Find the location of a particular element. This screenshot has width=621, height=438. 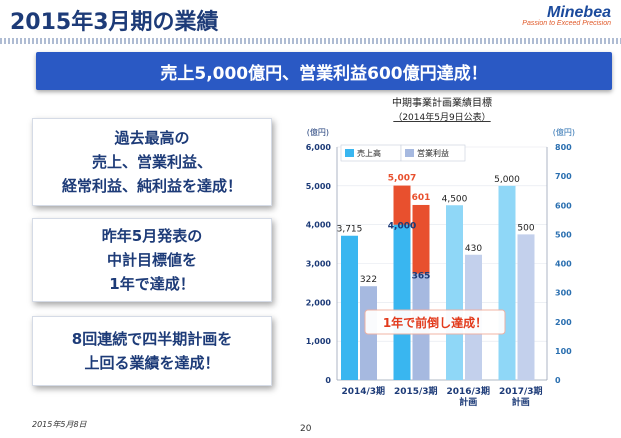

logo-tagline: Passion to Exceed Precision is located at coordinates (566, 23).